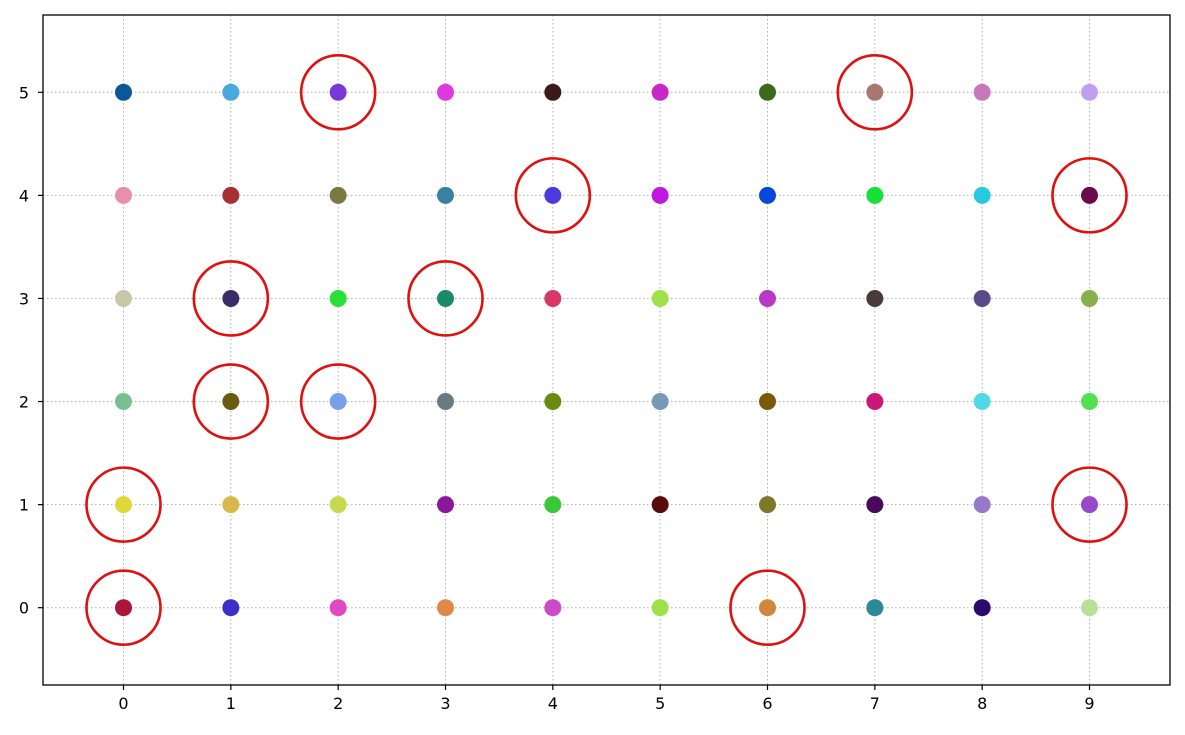 The width and height of the screenshot is (1185, 735). Describe the element at coordinates (445, 703) in the screenshot. I see `x-tick-label: 3` at that location.